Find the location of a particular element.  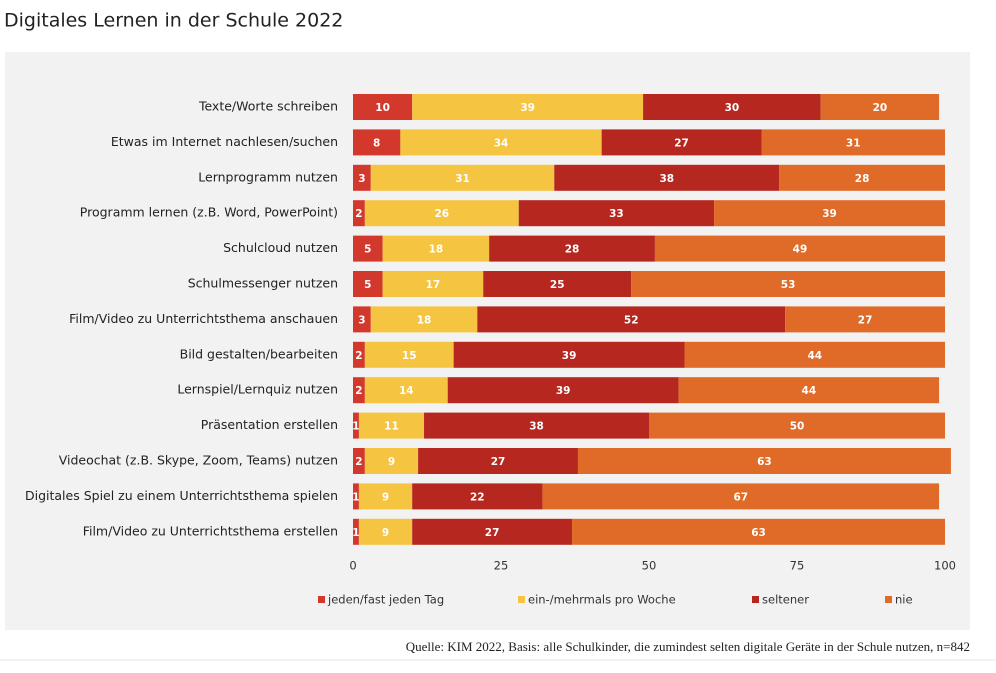

value-label: 52 is located at coordinates (631, 320).